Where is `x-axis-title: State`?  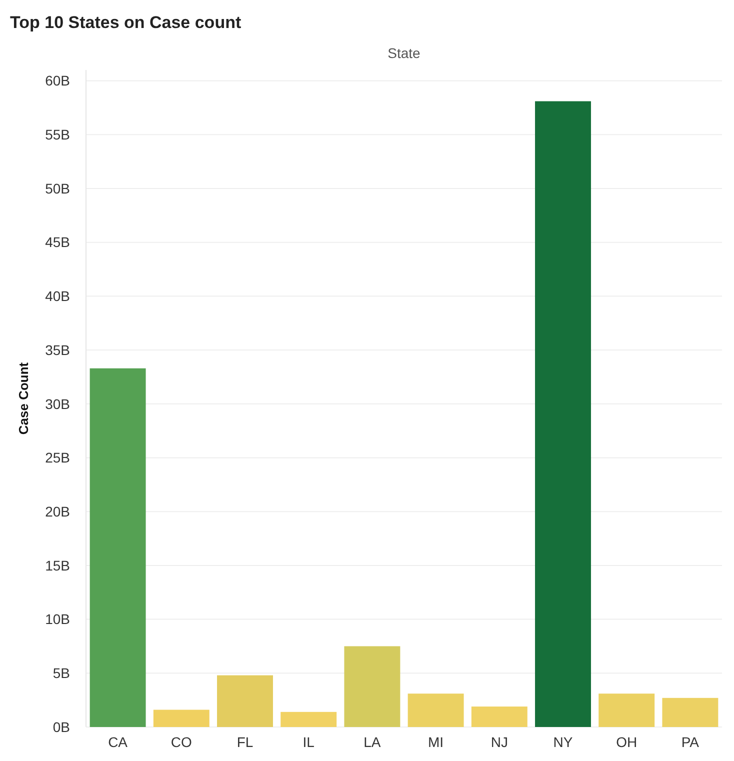 x-axis-title: State is located at coordinates (404, 53).